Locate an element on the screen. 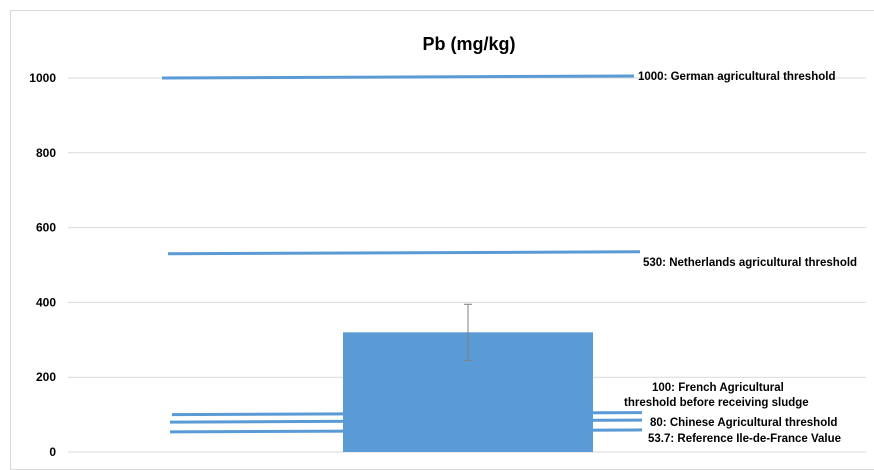 This screenshot has height=470, width=874. y-tick-label: 800 is located at coordinates (46, 153).